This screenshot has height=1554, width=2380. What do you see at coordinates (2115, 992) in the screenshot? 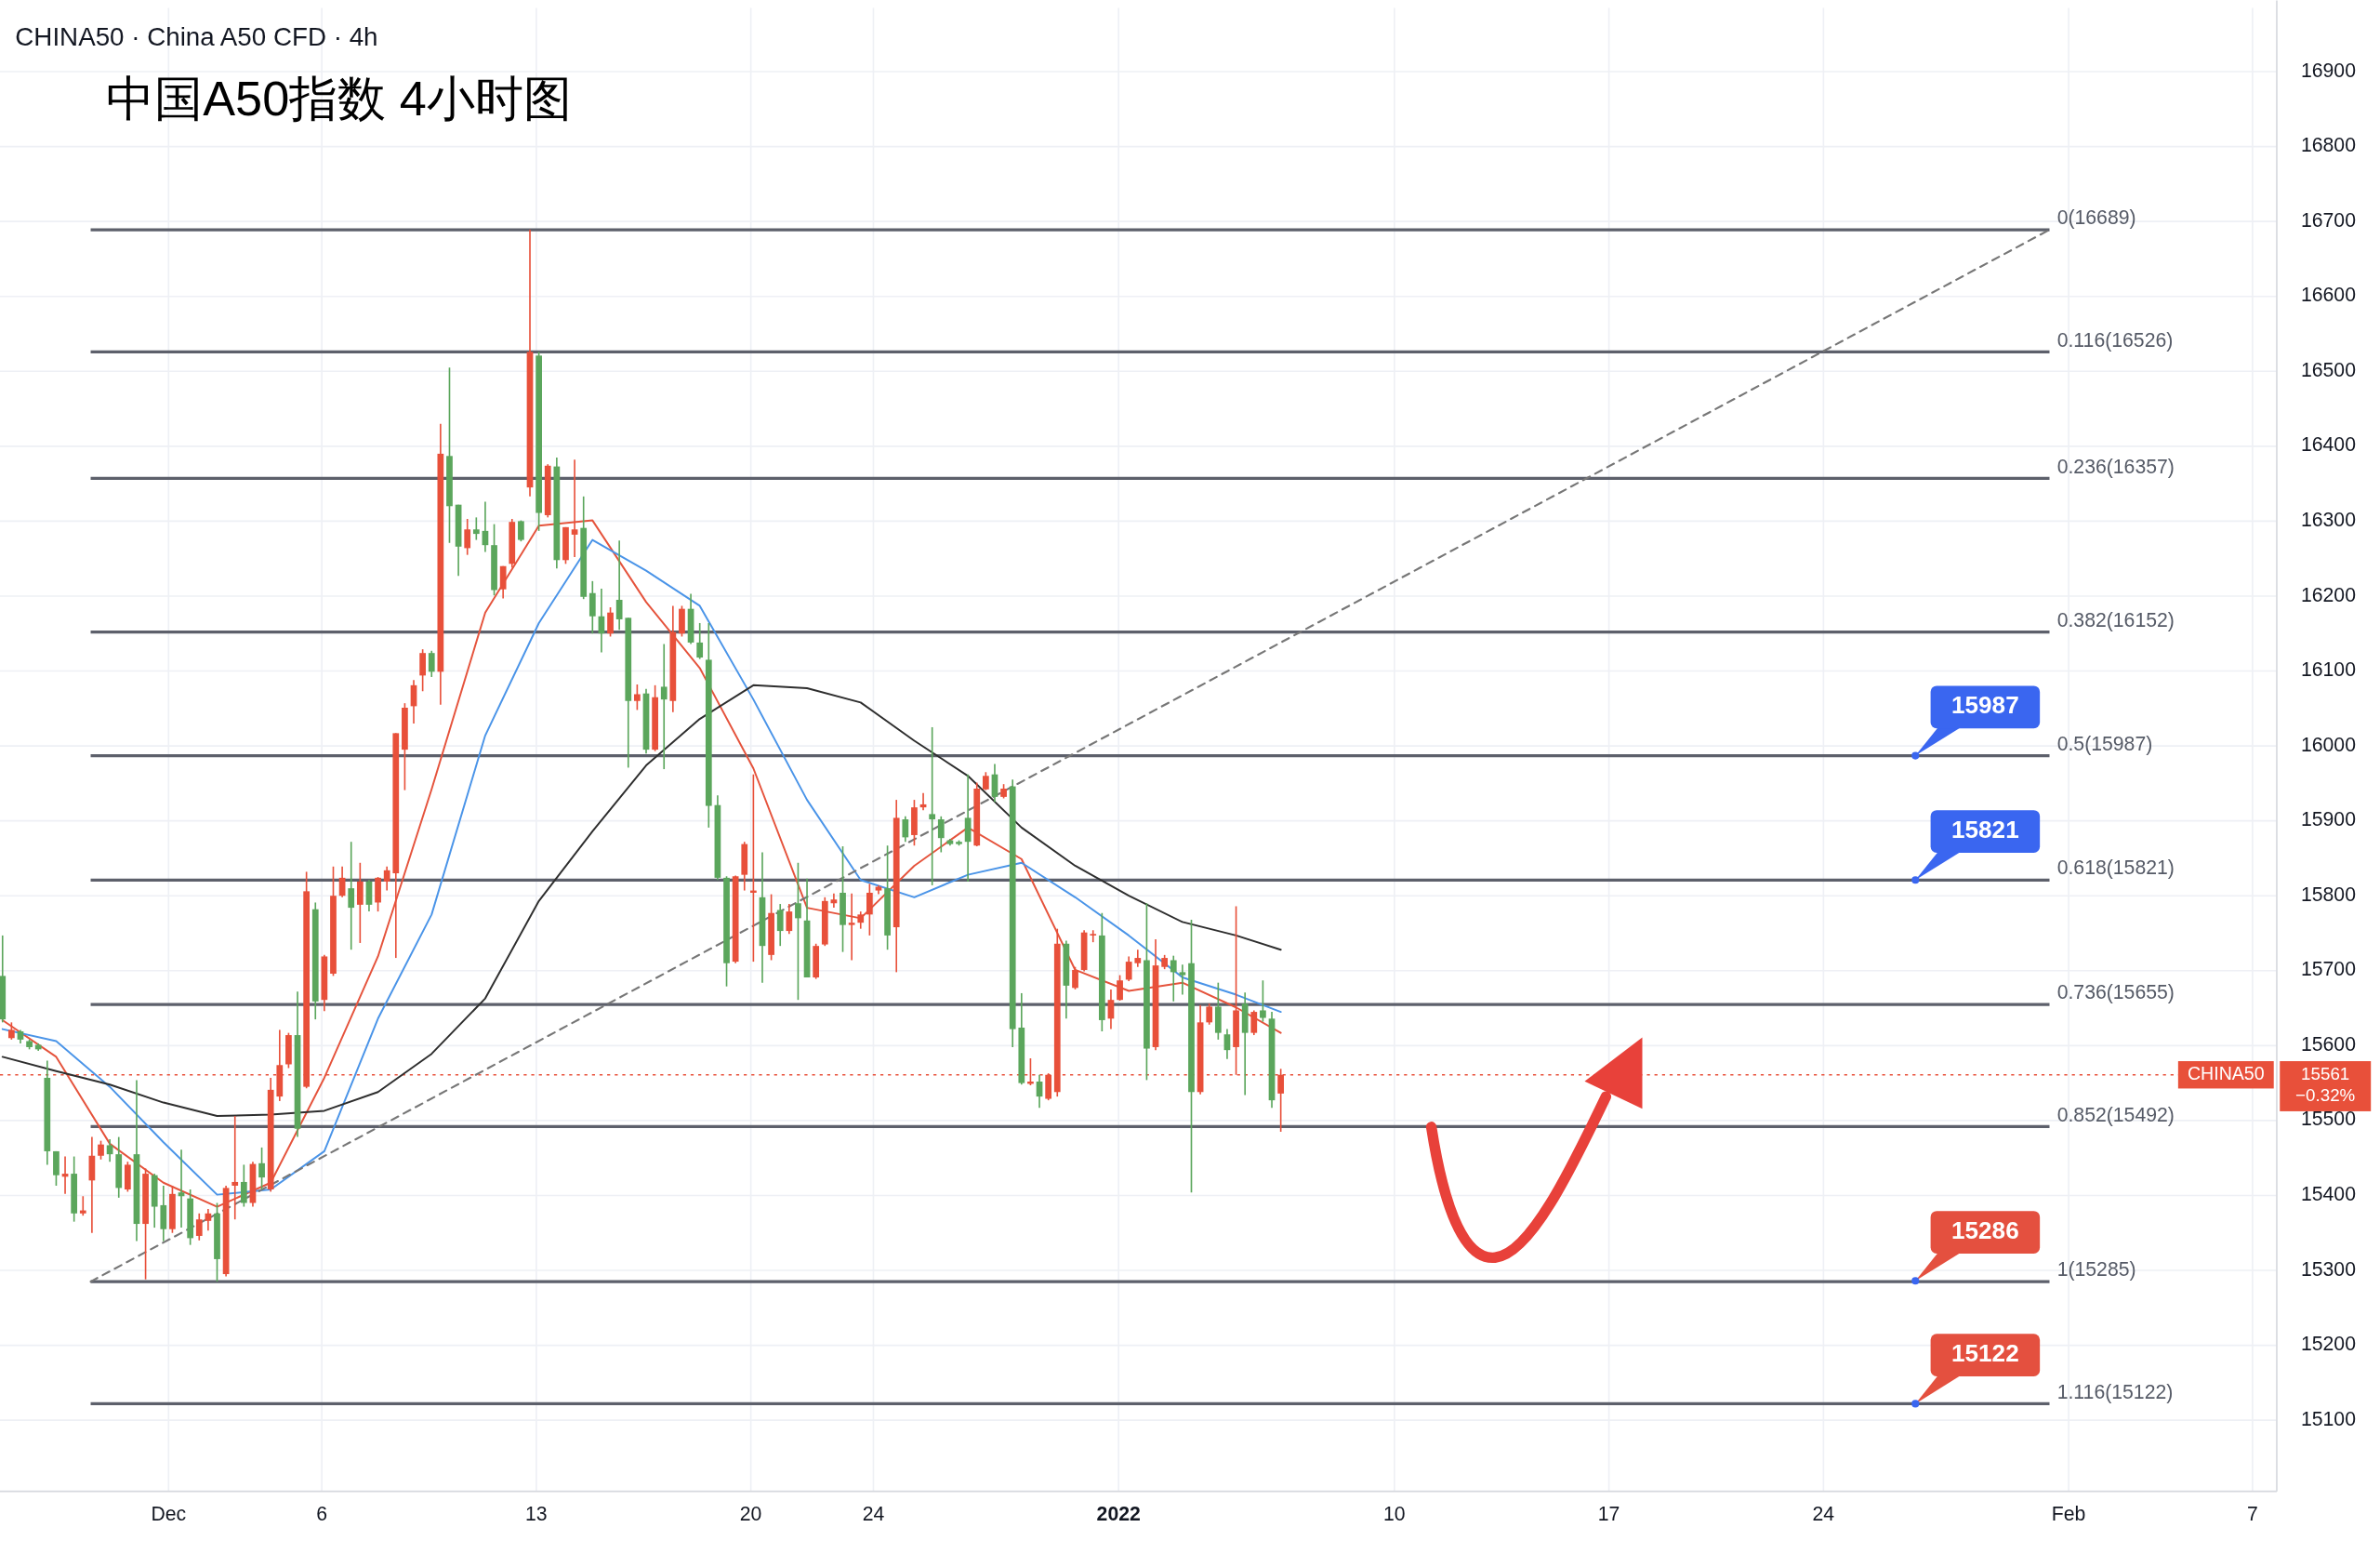
I see `ref-line-label: 0.736(15655)` at bounding box center [2115, 992].